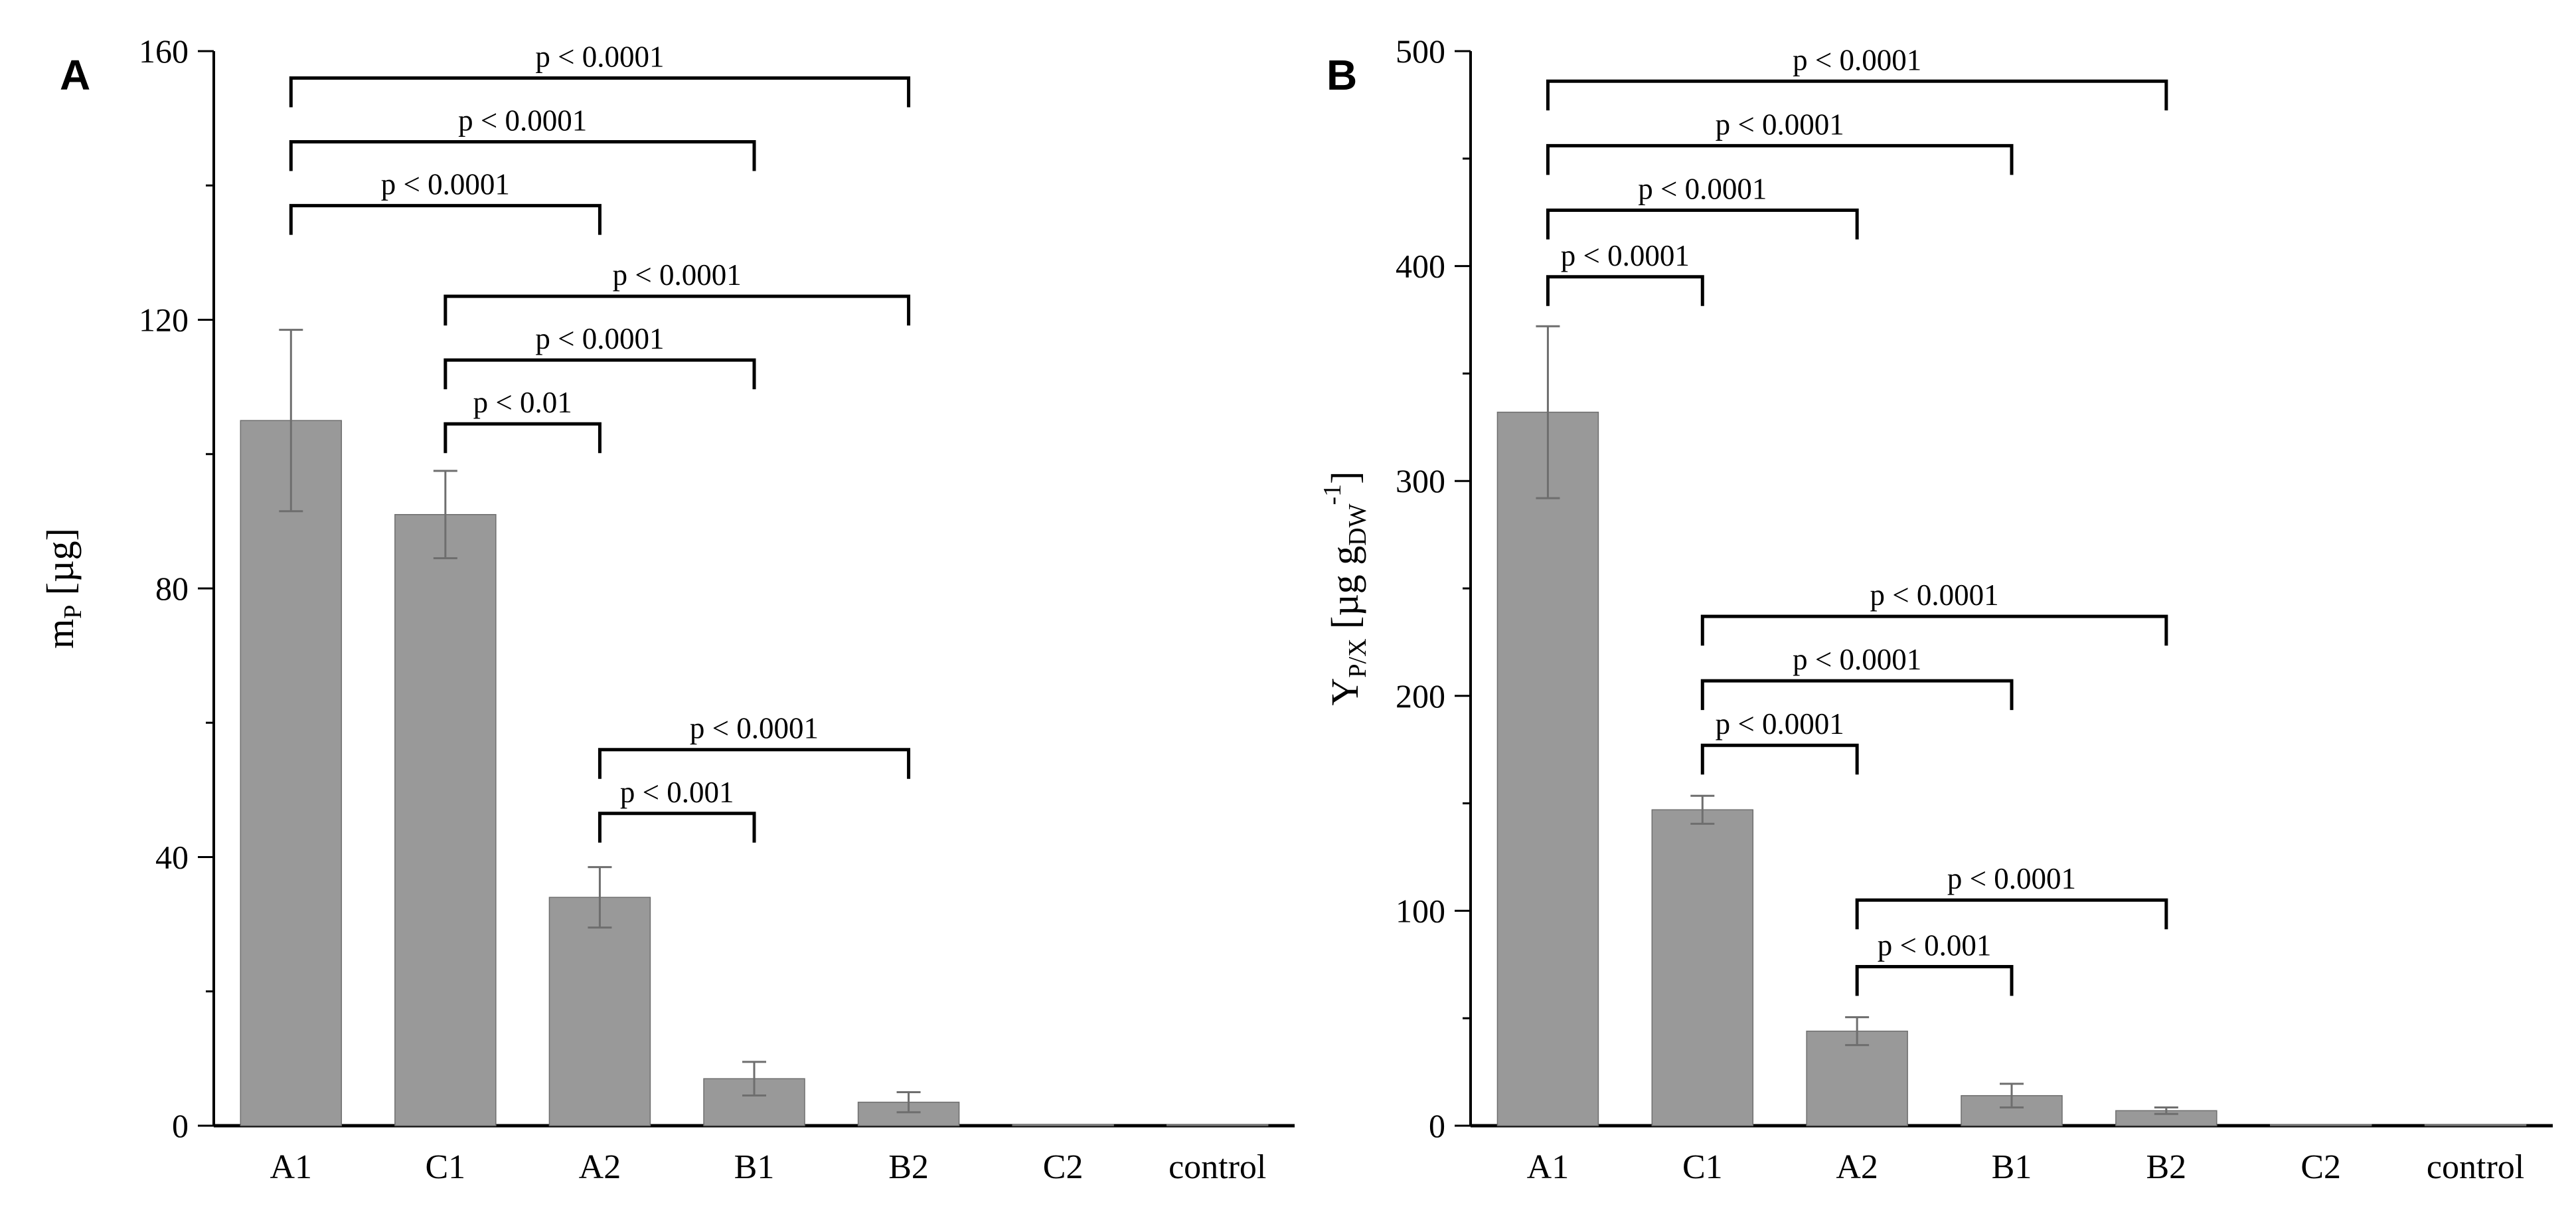 This screenshot has height=1224, width=2576. What do you see at coordinates (73, 612) in the screenshot?
I see `y-label-subscript: P` at bounding box center [73, 612].